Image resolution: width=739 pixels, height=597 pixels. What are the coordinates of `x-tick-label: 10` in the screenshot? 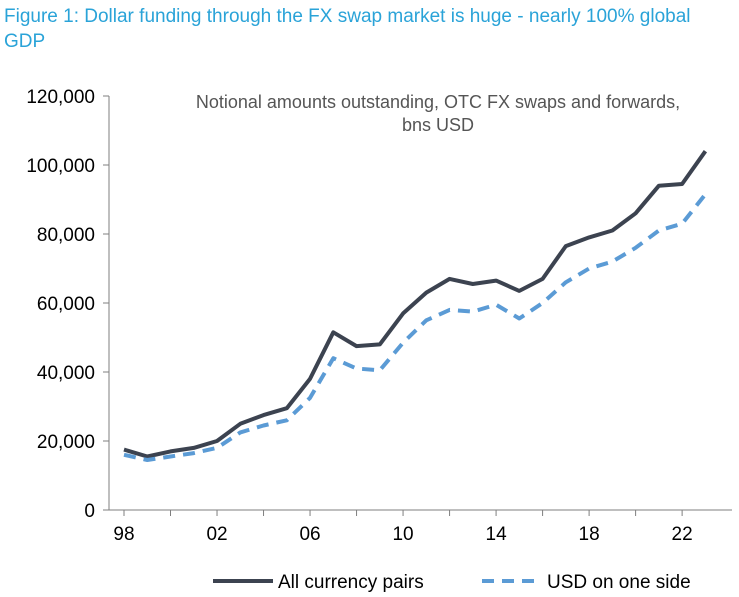 It's located at (402, 534).